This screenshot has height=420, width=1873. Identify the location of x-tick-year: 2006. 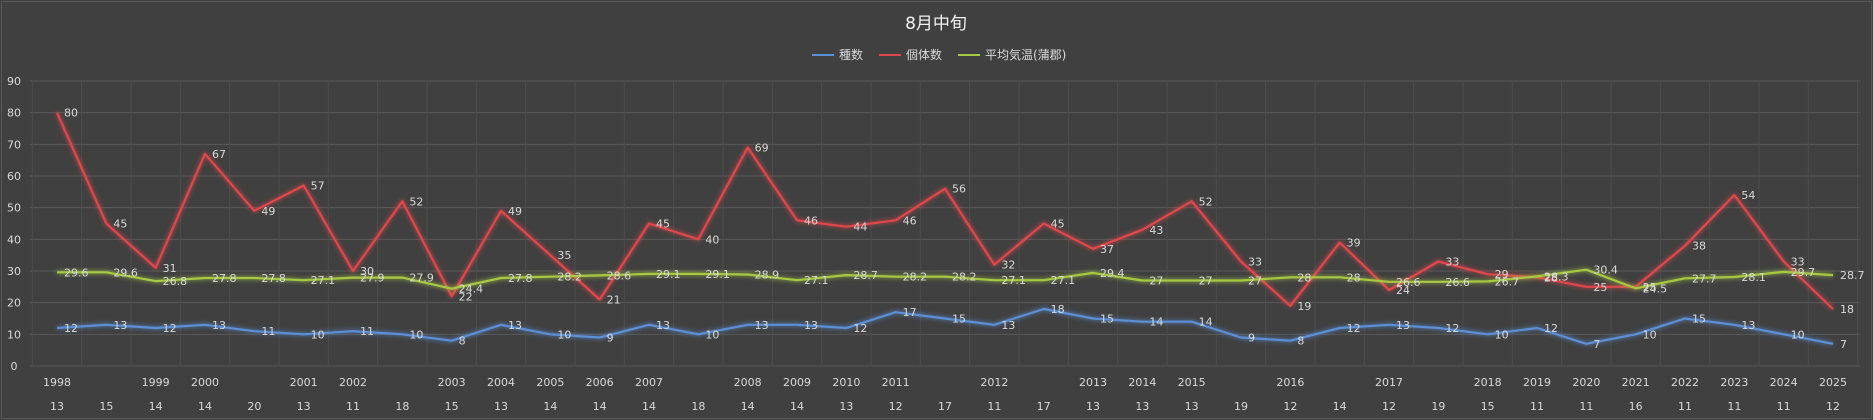
(600, 382).